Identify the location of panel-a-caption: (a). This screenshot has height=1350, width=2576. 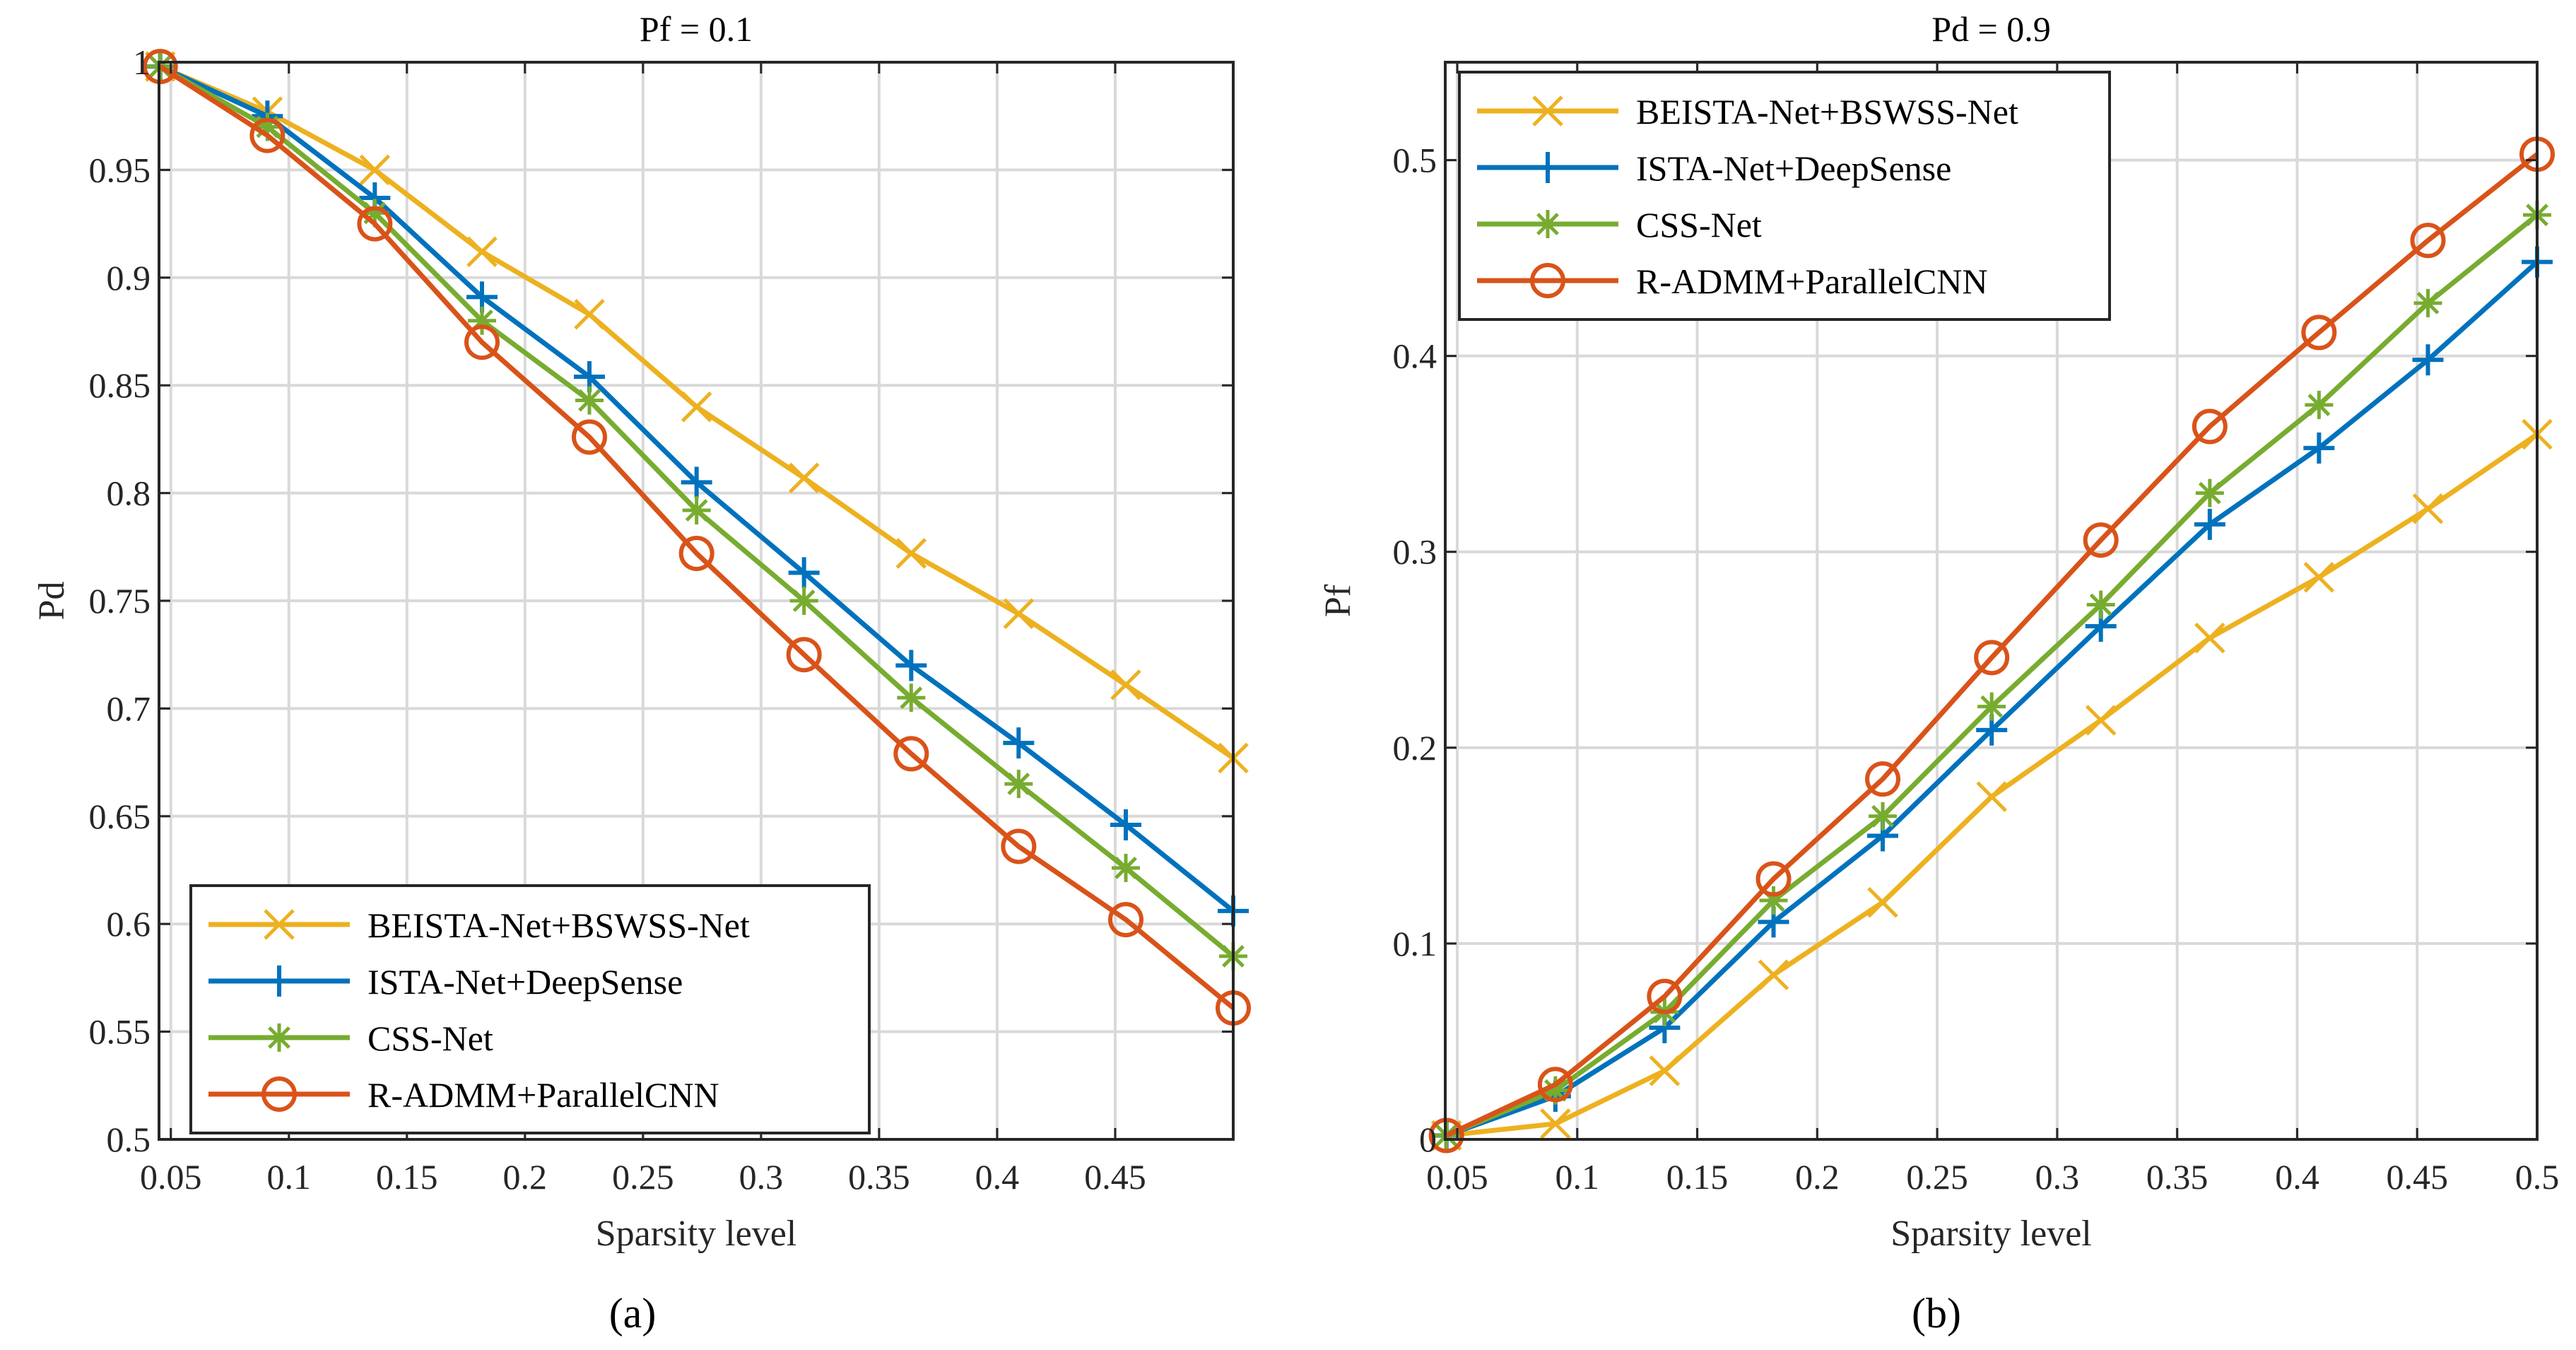
(633, 1313).